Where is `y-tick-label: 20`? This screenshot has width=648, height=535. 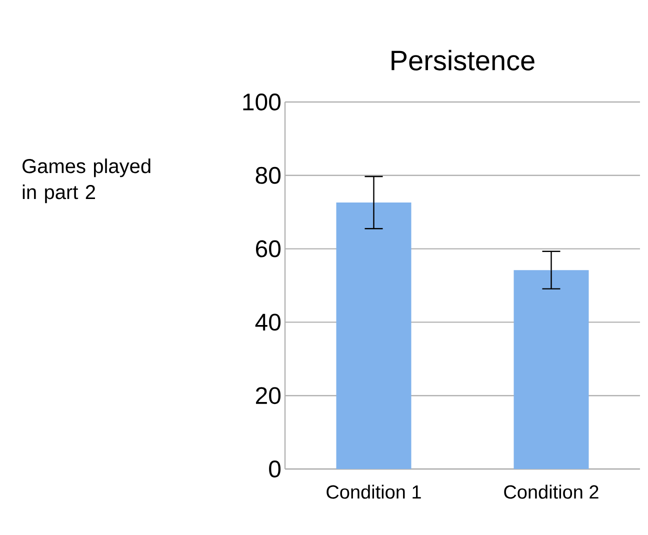
y-tick-label: 20 is located at coordinates (268, 395).